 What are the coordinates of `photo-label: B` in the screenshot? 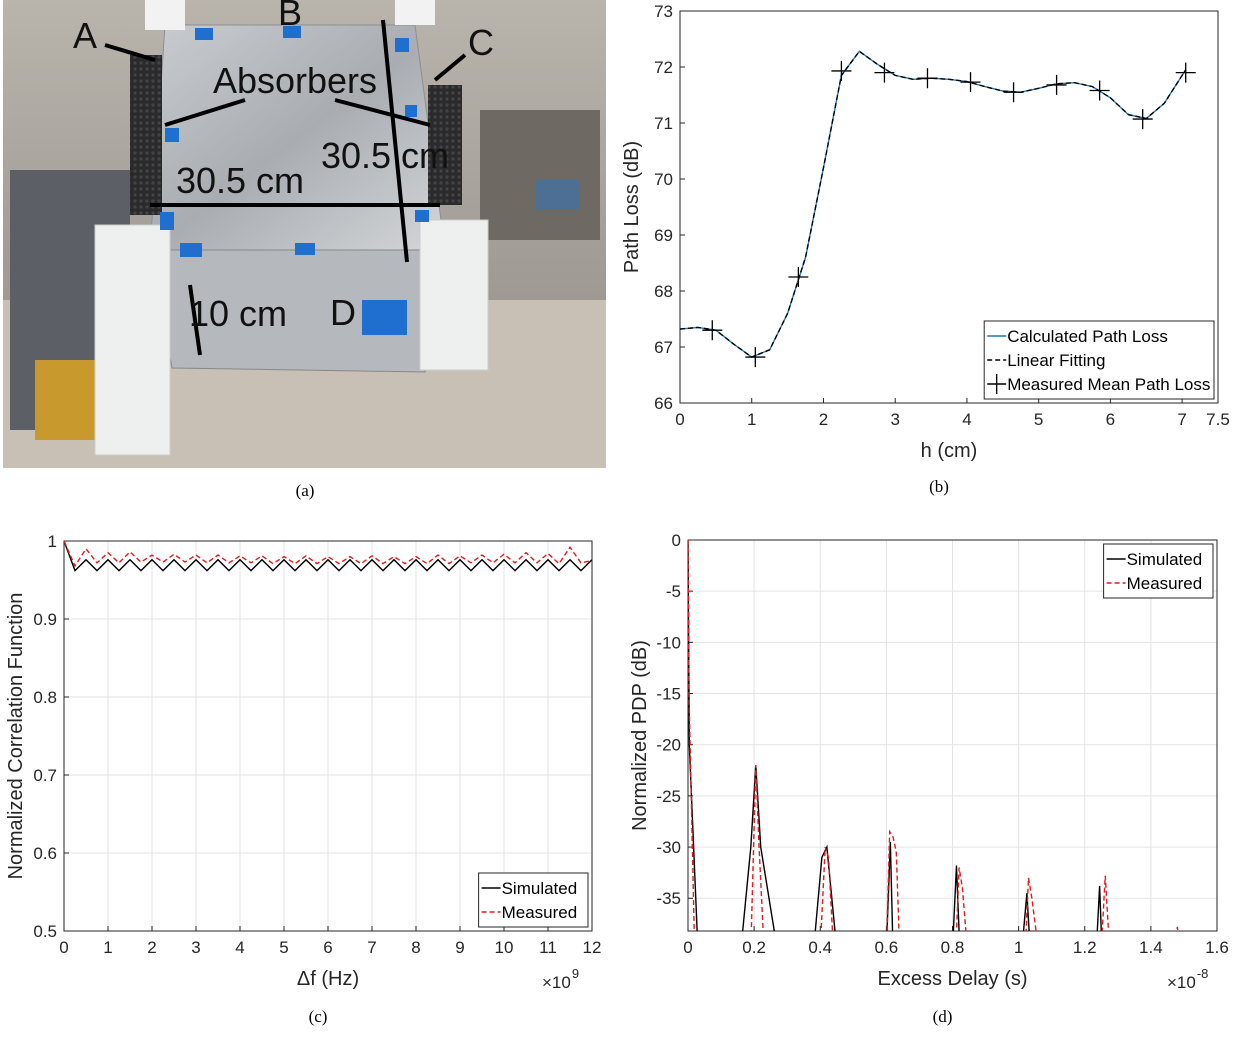 It's located at (290, 16).